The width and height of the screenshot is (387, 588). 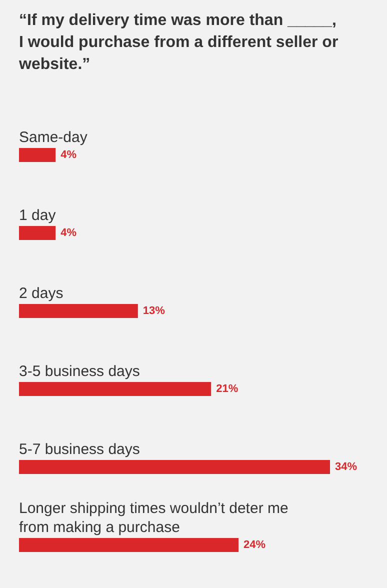 I want to click on y-tick-label: 2 days, so click(x=41, y=293).